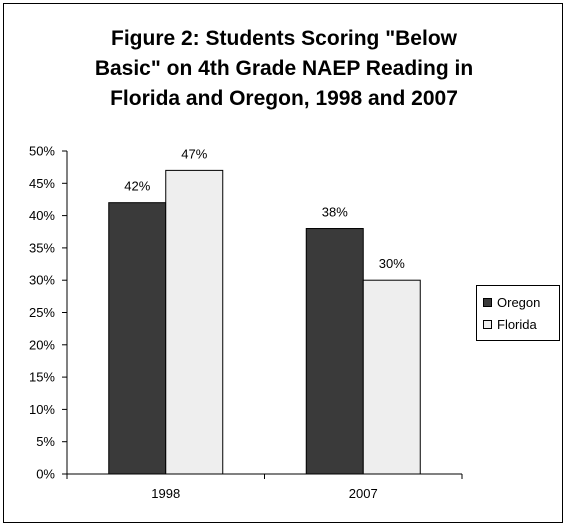  What do you see at coordinates (518, 313) in the screenshot?
I see `legend: Oregon Florida` at bounding box center [518, 313].